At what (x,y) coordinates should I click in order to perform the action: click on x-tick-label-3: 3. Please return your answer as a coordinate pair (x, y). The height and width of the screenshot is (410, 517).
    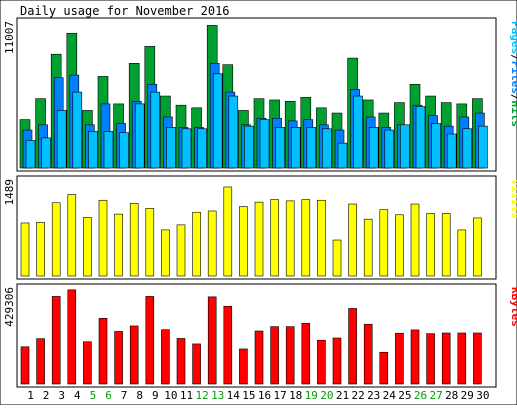
    Looking at the image, I should click on (61, 395).